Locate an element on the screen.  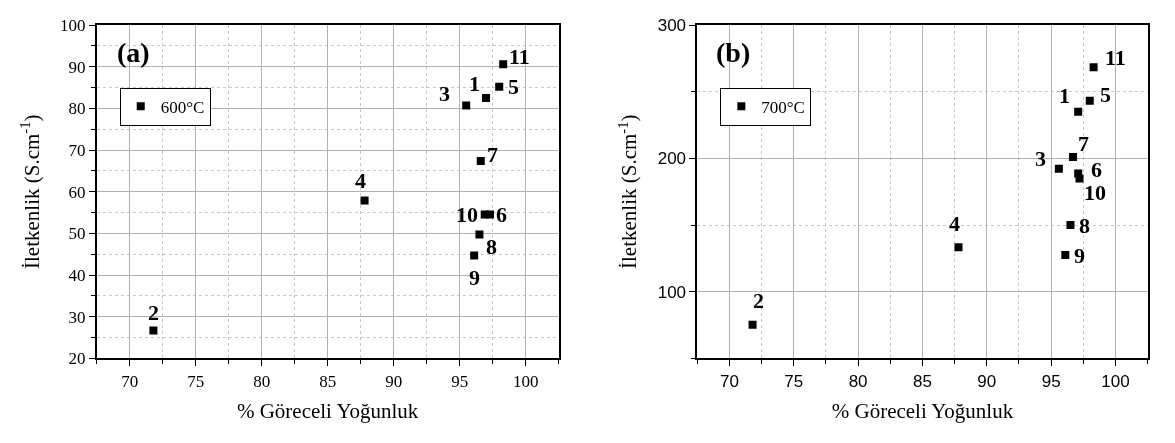
y-tick-label: 30 is located at coordinates (77, 317).